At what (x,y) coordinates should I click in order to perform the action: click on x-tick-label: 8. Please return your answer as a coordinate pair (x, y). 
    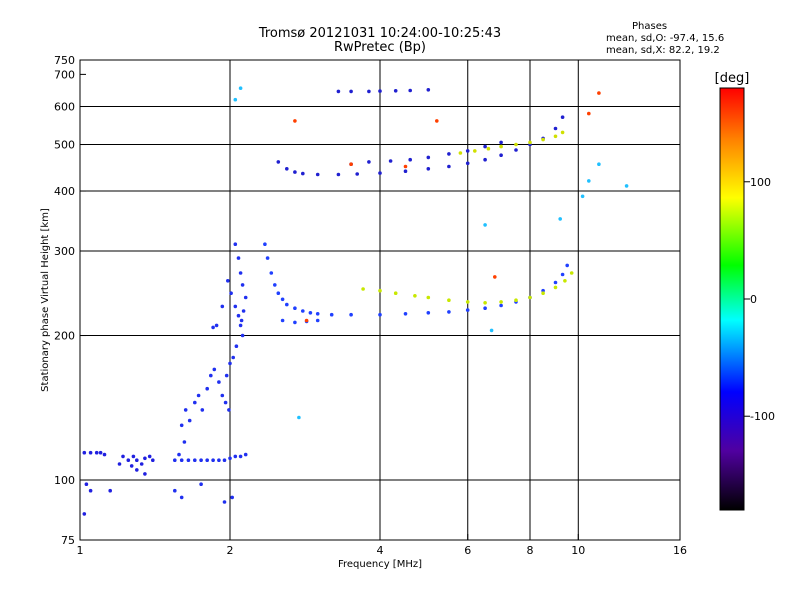
    Looking at the image, I should click on (530, 550).